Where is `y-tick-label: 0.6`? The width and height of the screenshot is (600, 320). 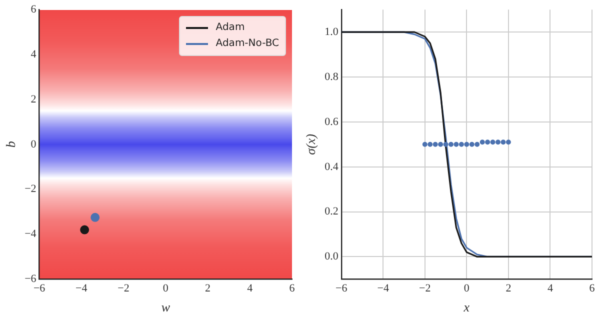
y-tick-label: 0.6 is located at coordinates (331, 122).